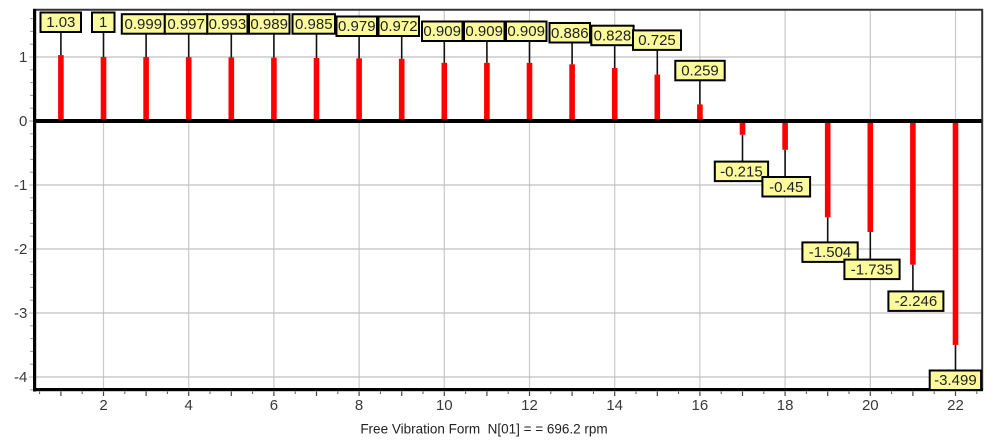 The width and height of the screenshot is (1000, 446). What do you see at coordinates (570, 33) in the screenshot?
I see `svg-text: 0.886` at bounding box center [570, 33].